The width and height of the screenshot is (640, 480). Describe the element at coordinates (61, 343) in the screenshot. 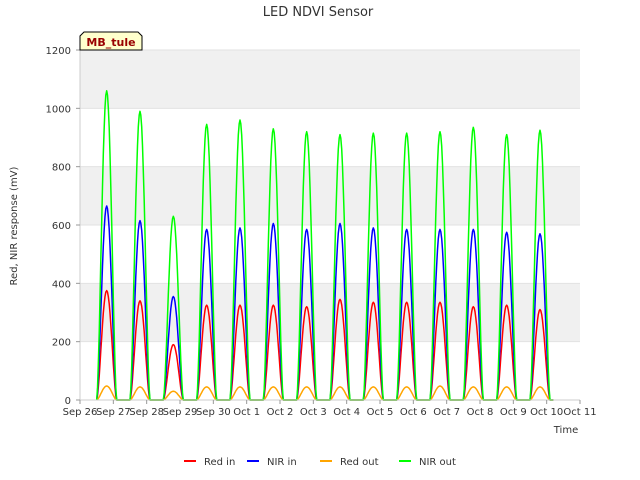

I see `y-tick-label: 200` at that location.